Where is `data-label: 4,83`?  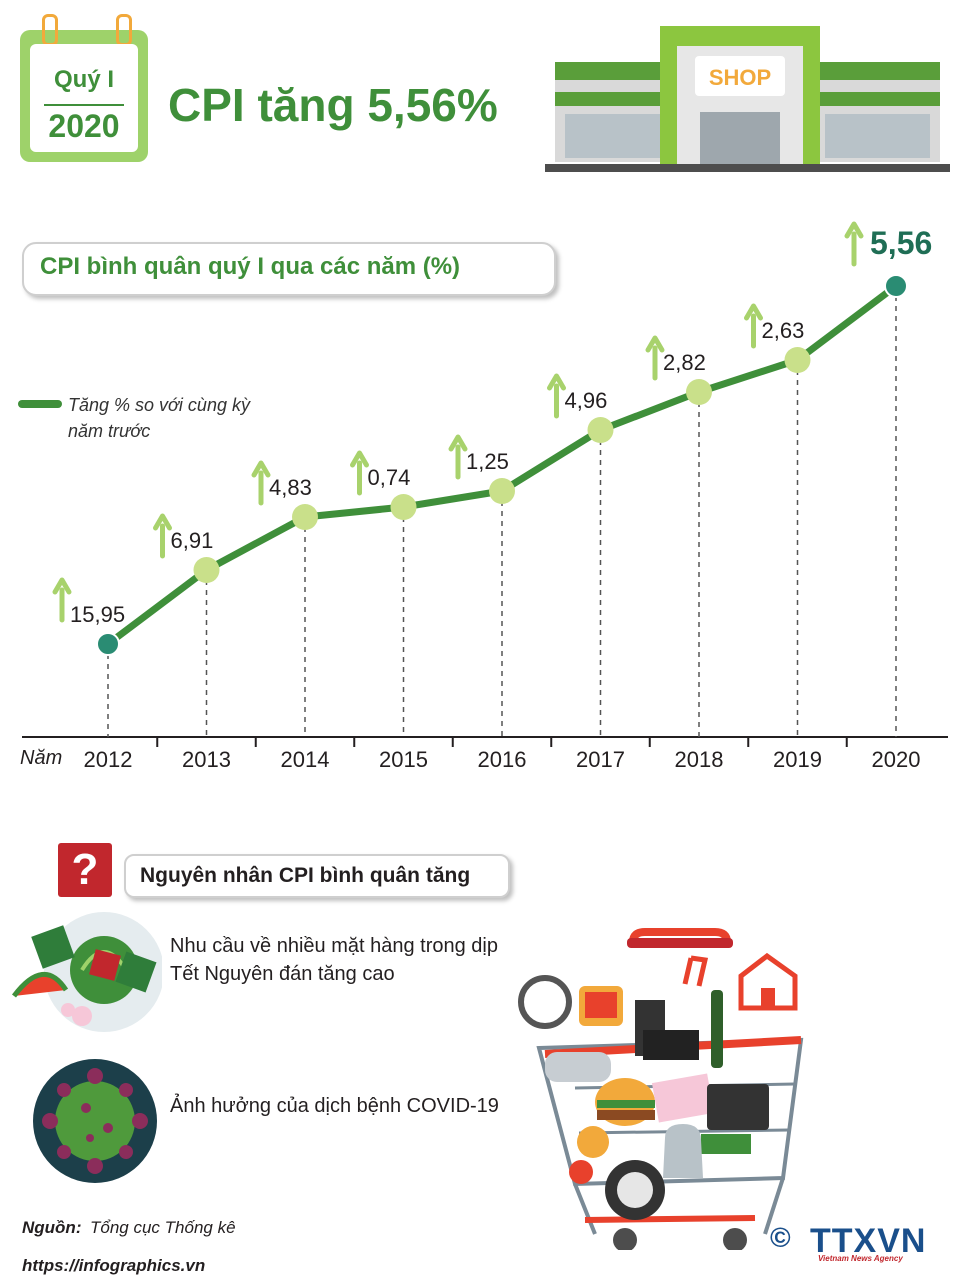
data-label: 4,83 is located at coordinates (290, 487).